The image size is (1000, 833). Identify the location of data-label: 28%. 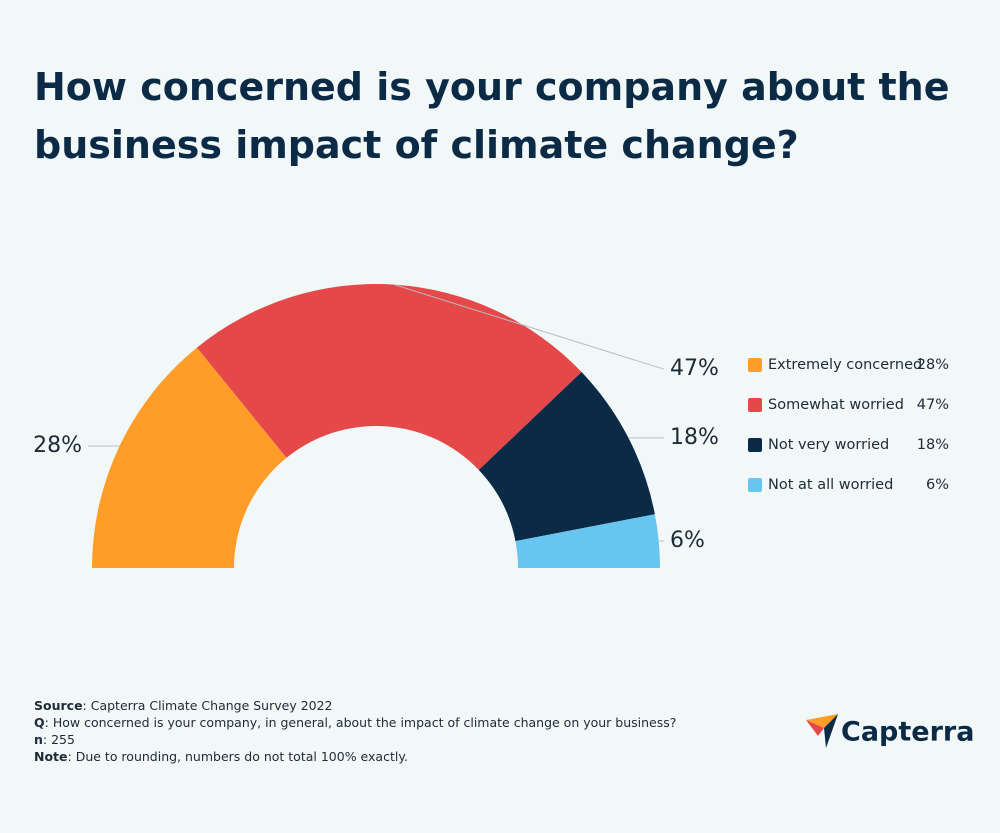
(57, 445).